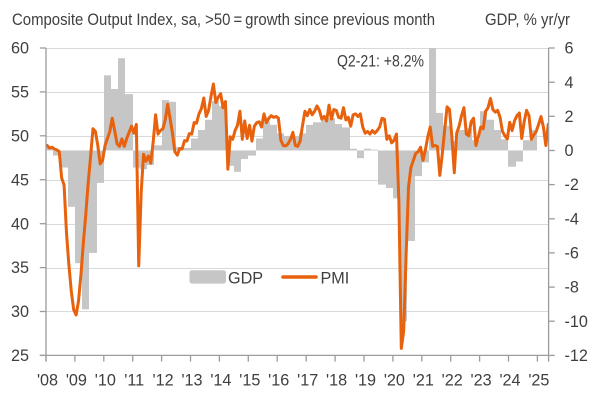 This screenshot has height=402, width=600. What do you see at coordinates (569, 117) in the screenshot?
I see `svg-text: 2` at bounding box center [569, 117].